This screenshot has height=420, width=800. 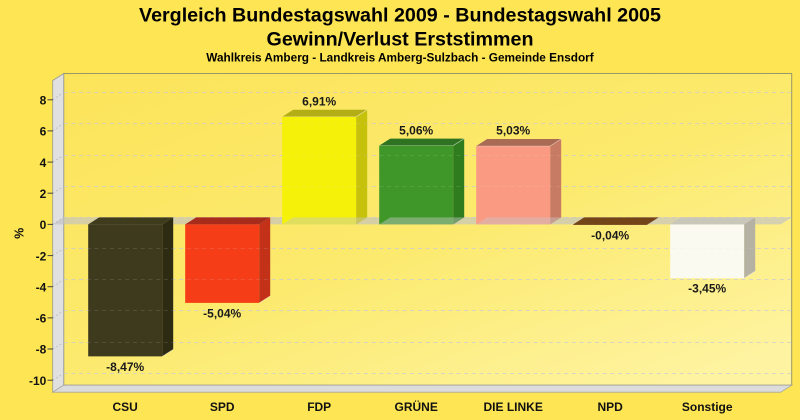 What do you see at coordinates (41, 287) in the screenshot?
I see `svg-text: -4` at bounding box center [41, 287].